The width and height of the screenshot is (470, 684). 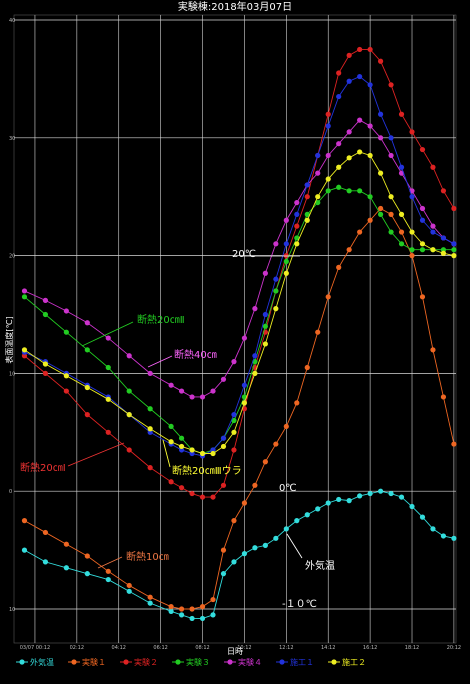 I want to click on legend-label: 実験２, so click(x=146, y=662).